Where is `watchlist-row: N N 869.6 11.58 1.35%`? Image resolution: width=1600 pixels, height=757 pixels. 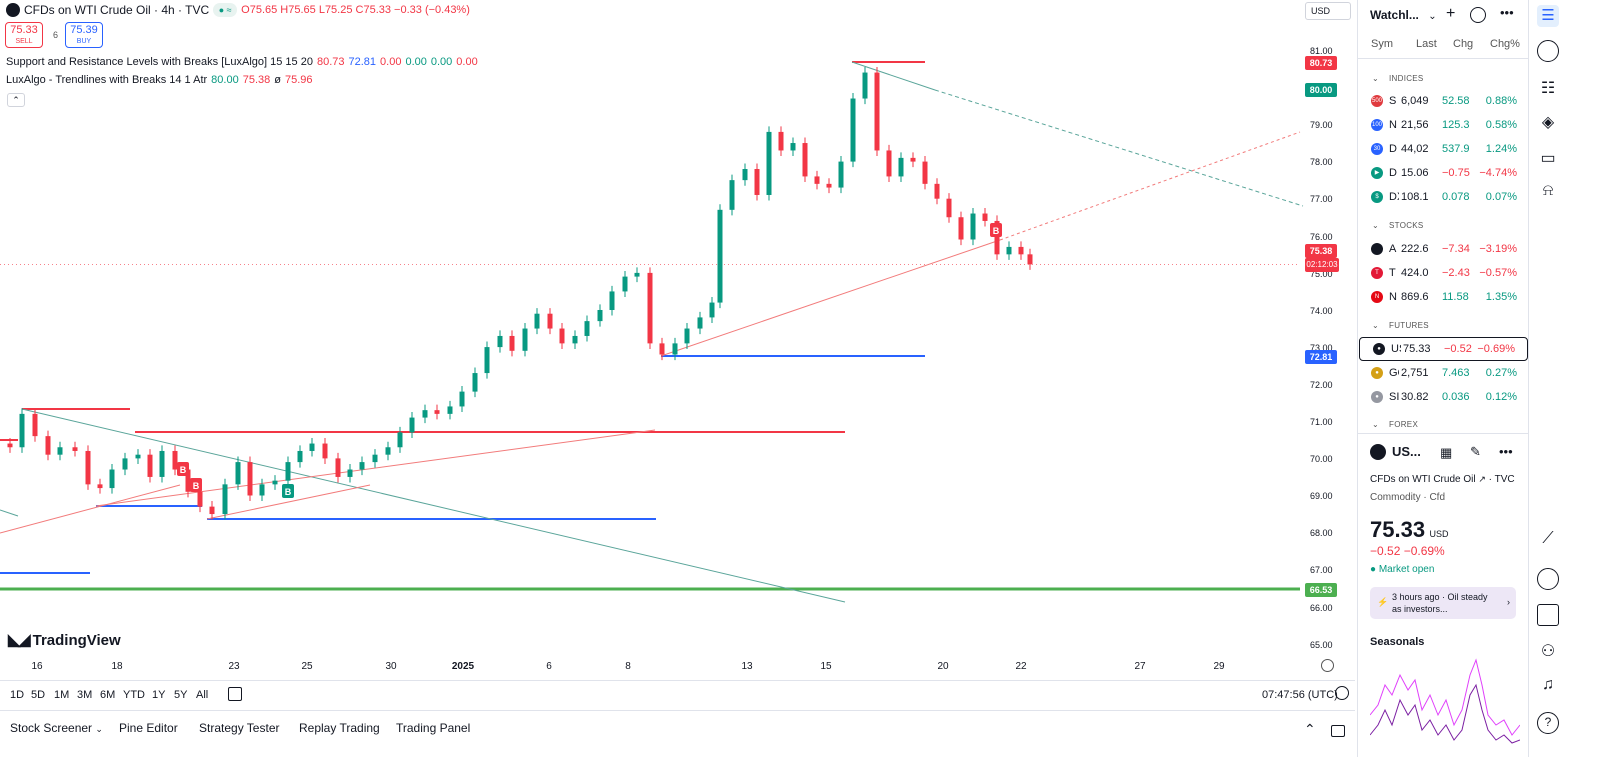 watchlist-row: N N 869.6 11.58 1.35% is located at coordinates (1443, 297).